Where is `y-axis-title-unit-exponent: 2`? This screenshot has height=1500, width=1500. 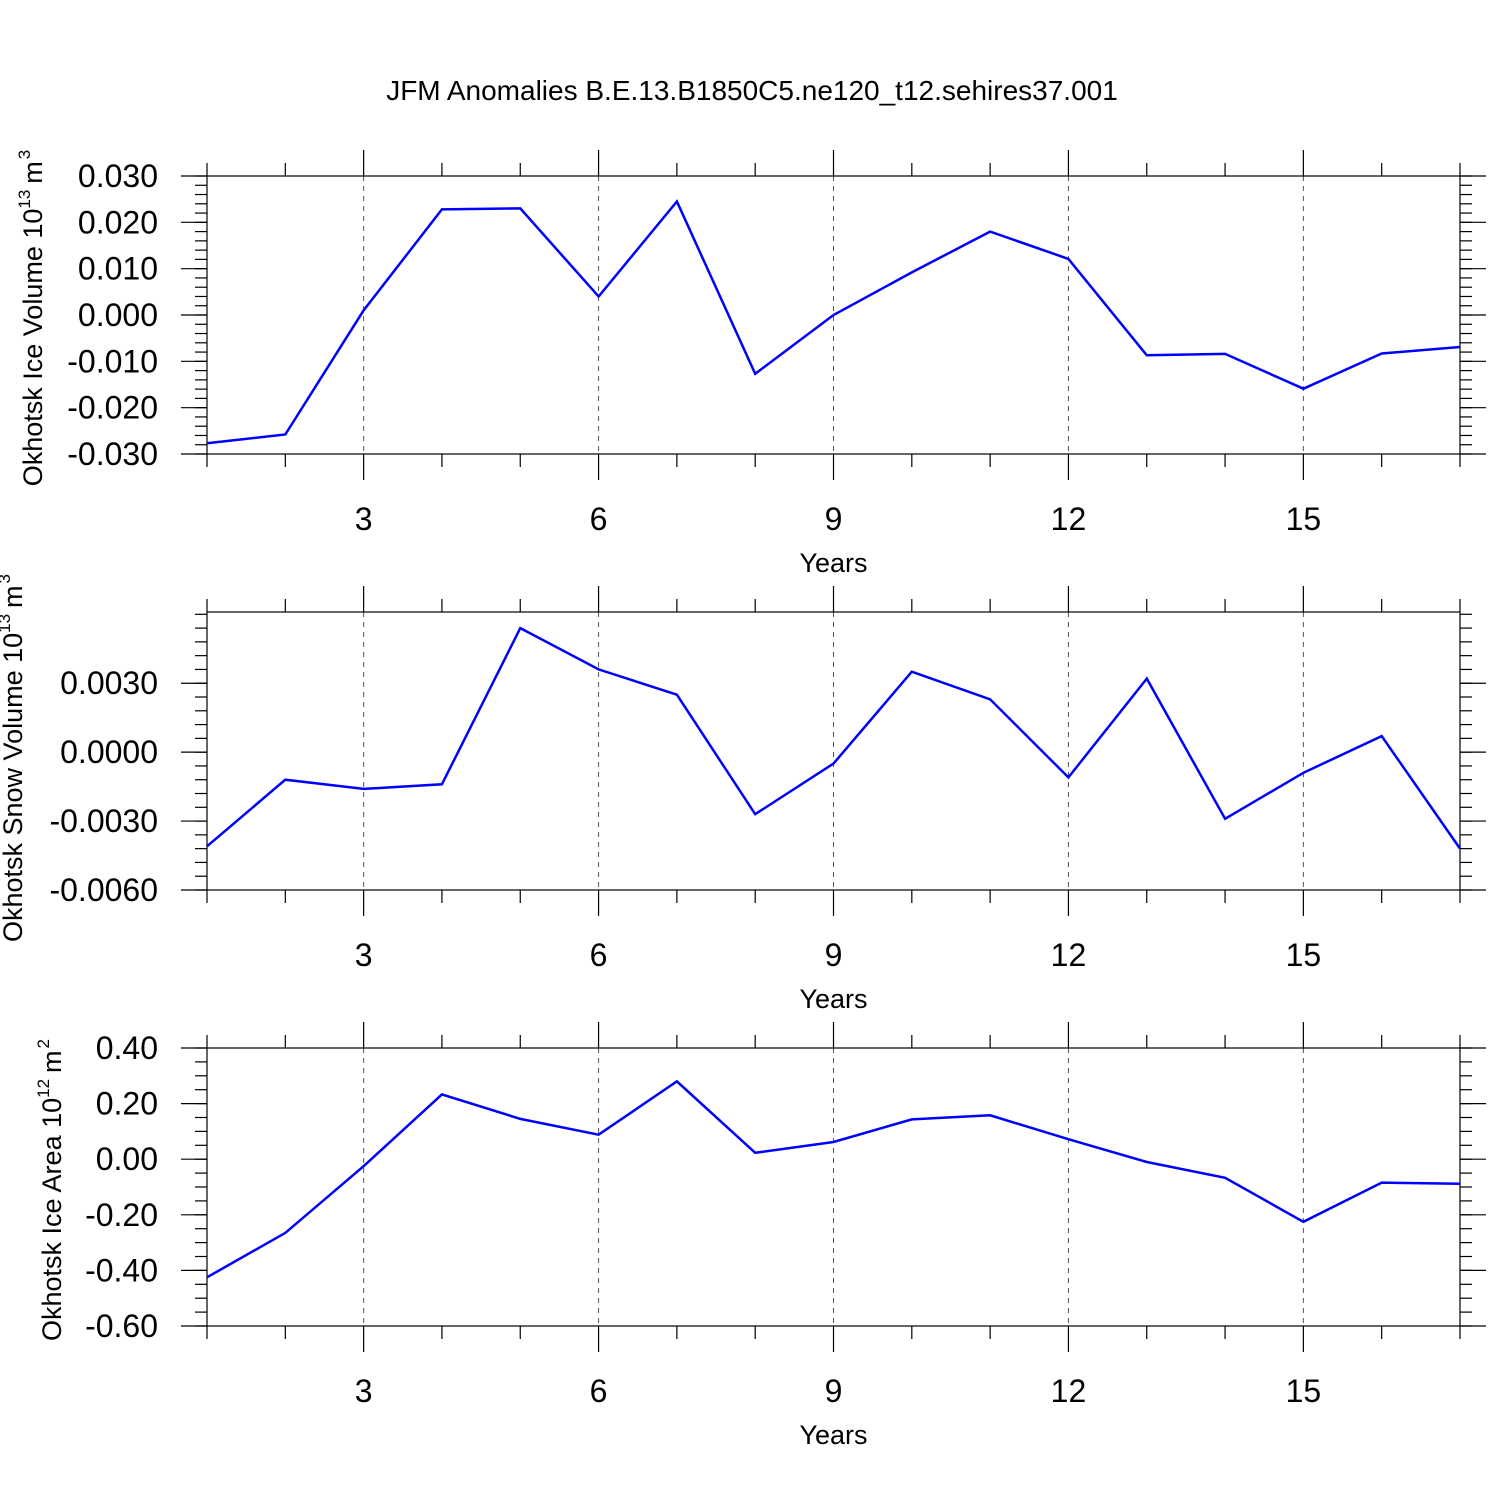 y-axis-title-unit-exponent: 2 is located at coordinates (43, 1043).